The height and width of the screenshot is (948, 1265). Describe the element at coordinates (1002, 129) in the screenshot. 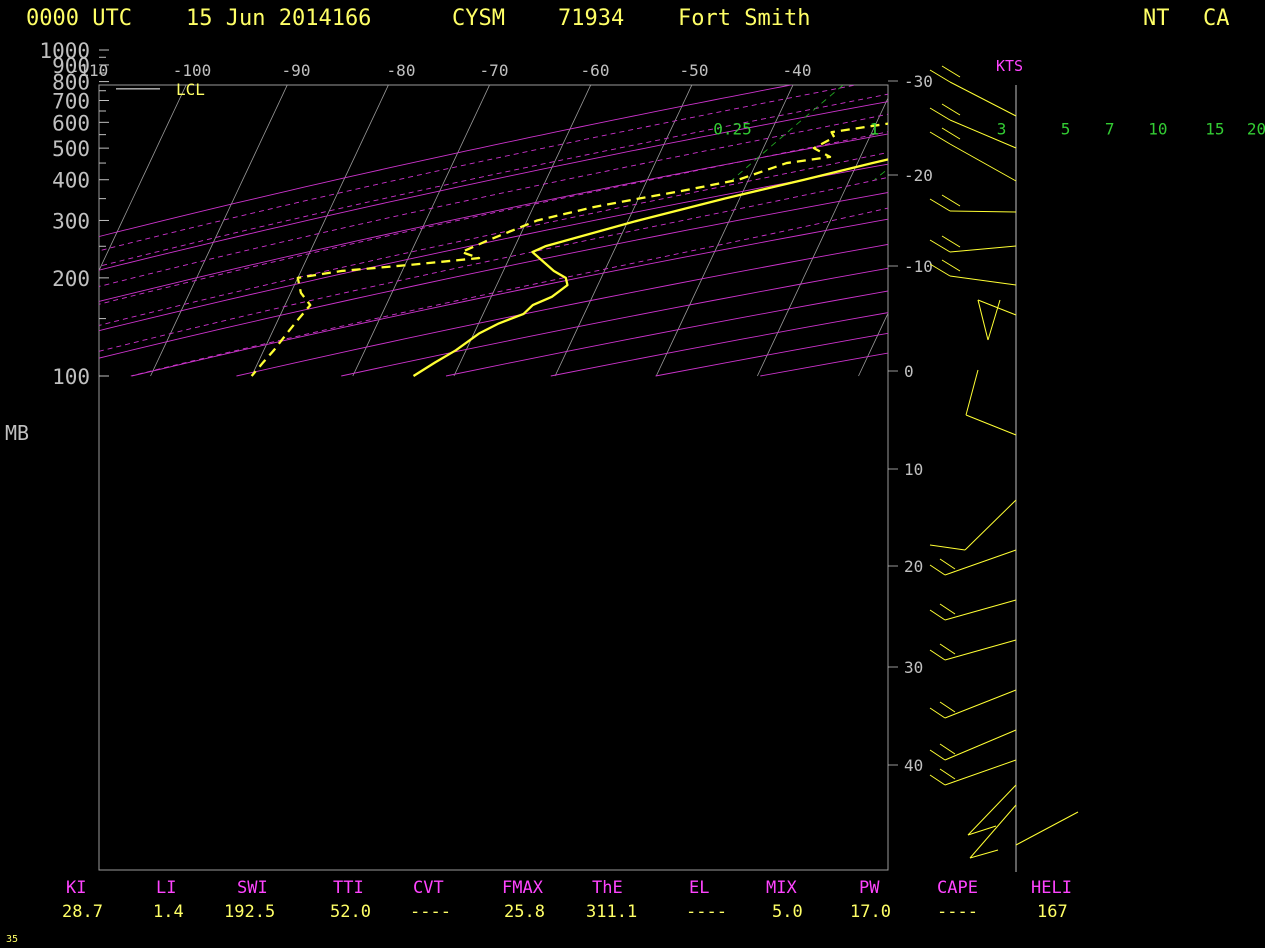

I see `mixing-ratio-label: 3` at that location.